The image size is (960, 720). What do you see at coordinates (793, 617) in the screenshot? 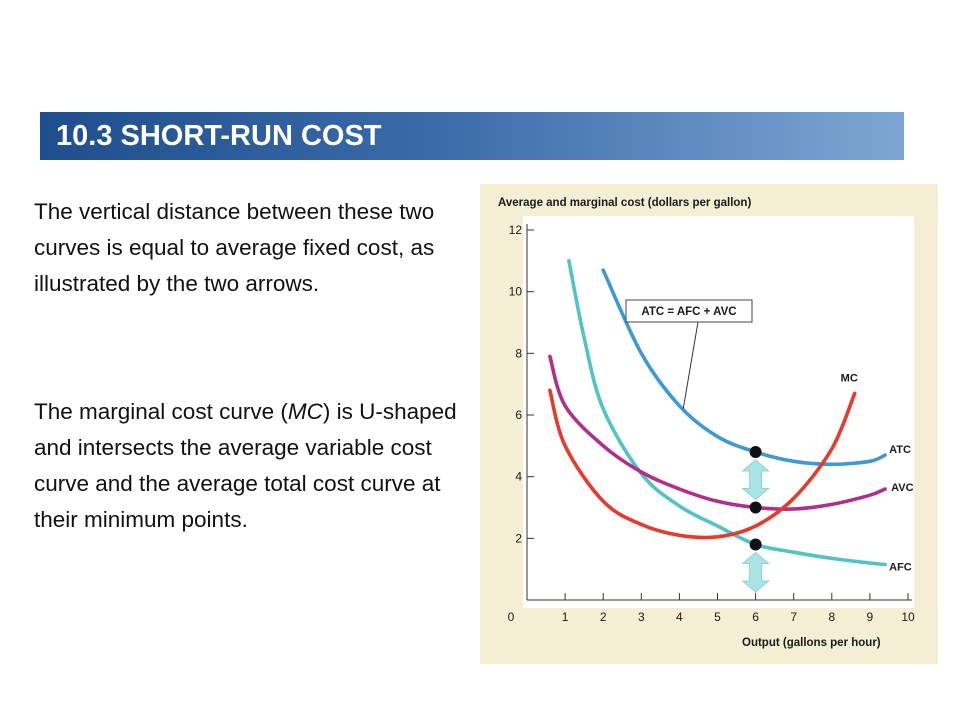
I see `x-tick-label: 7` at bounding box center [793, 617].